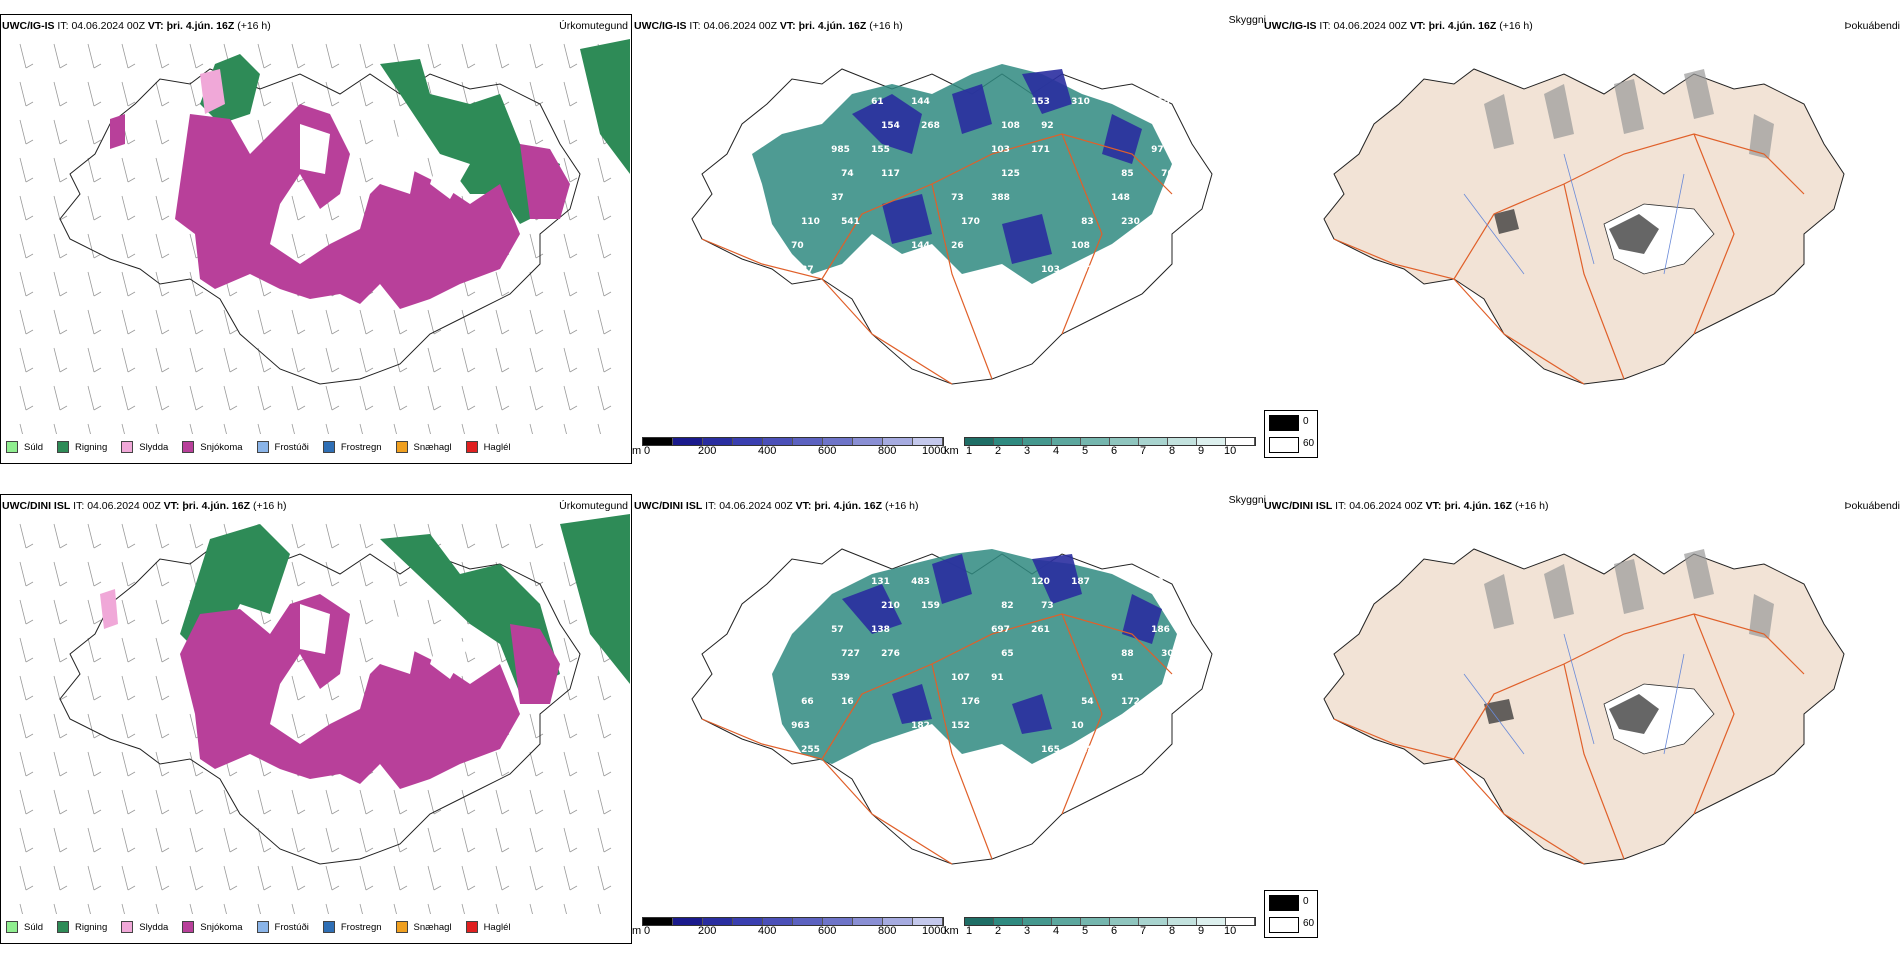 The width and height of the screenshot is (1900, 955). I want to click on ceiling-value-label: 63, so click(1207, 270).